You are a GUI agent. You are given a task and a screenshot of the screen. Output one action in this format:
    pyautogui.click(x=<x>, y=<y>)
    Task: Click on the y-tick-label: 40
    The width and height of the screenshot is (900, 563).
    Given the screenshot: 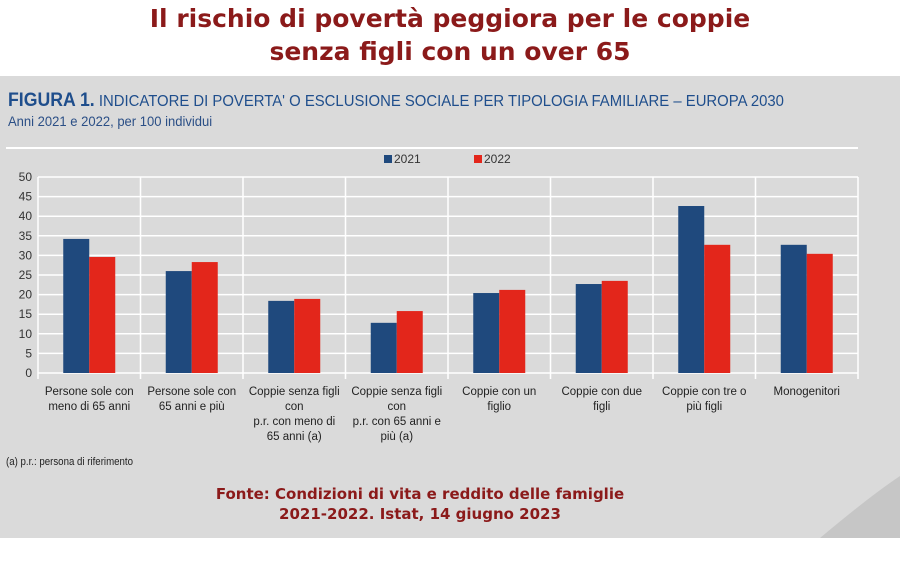 What is the action you would take?
    pyautogui.click(x=26, y=216)
    